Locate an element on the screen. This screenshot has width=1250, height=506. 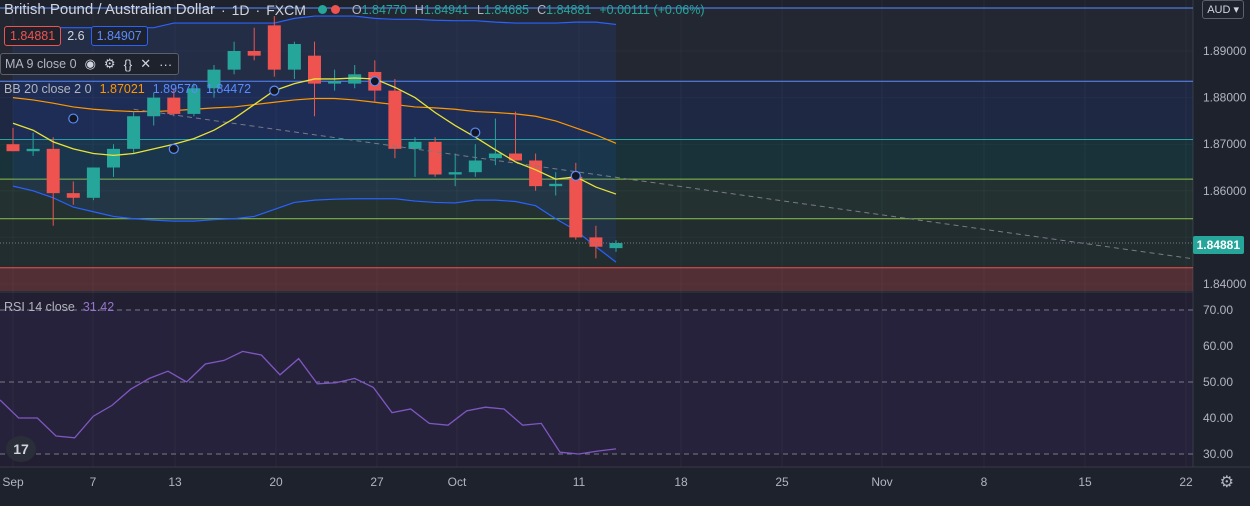
rsi-label: RSI 14 close is located at coordinates (39, 307).